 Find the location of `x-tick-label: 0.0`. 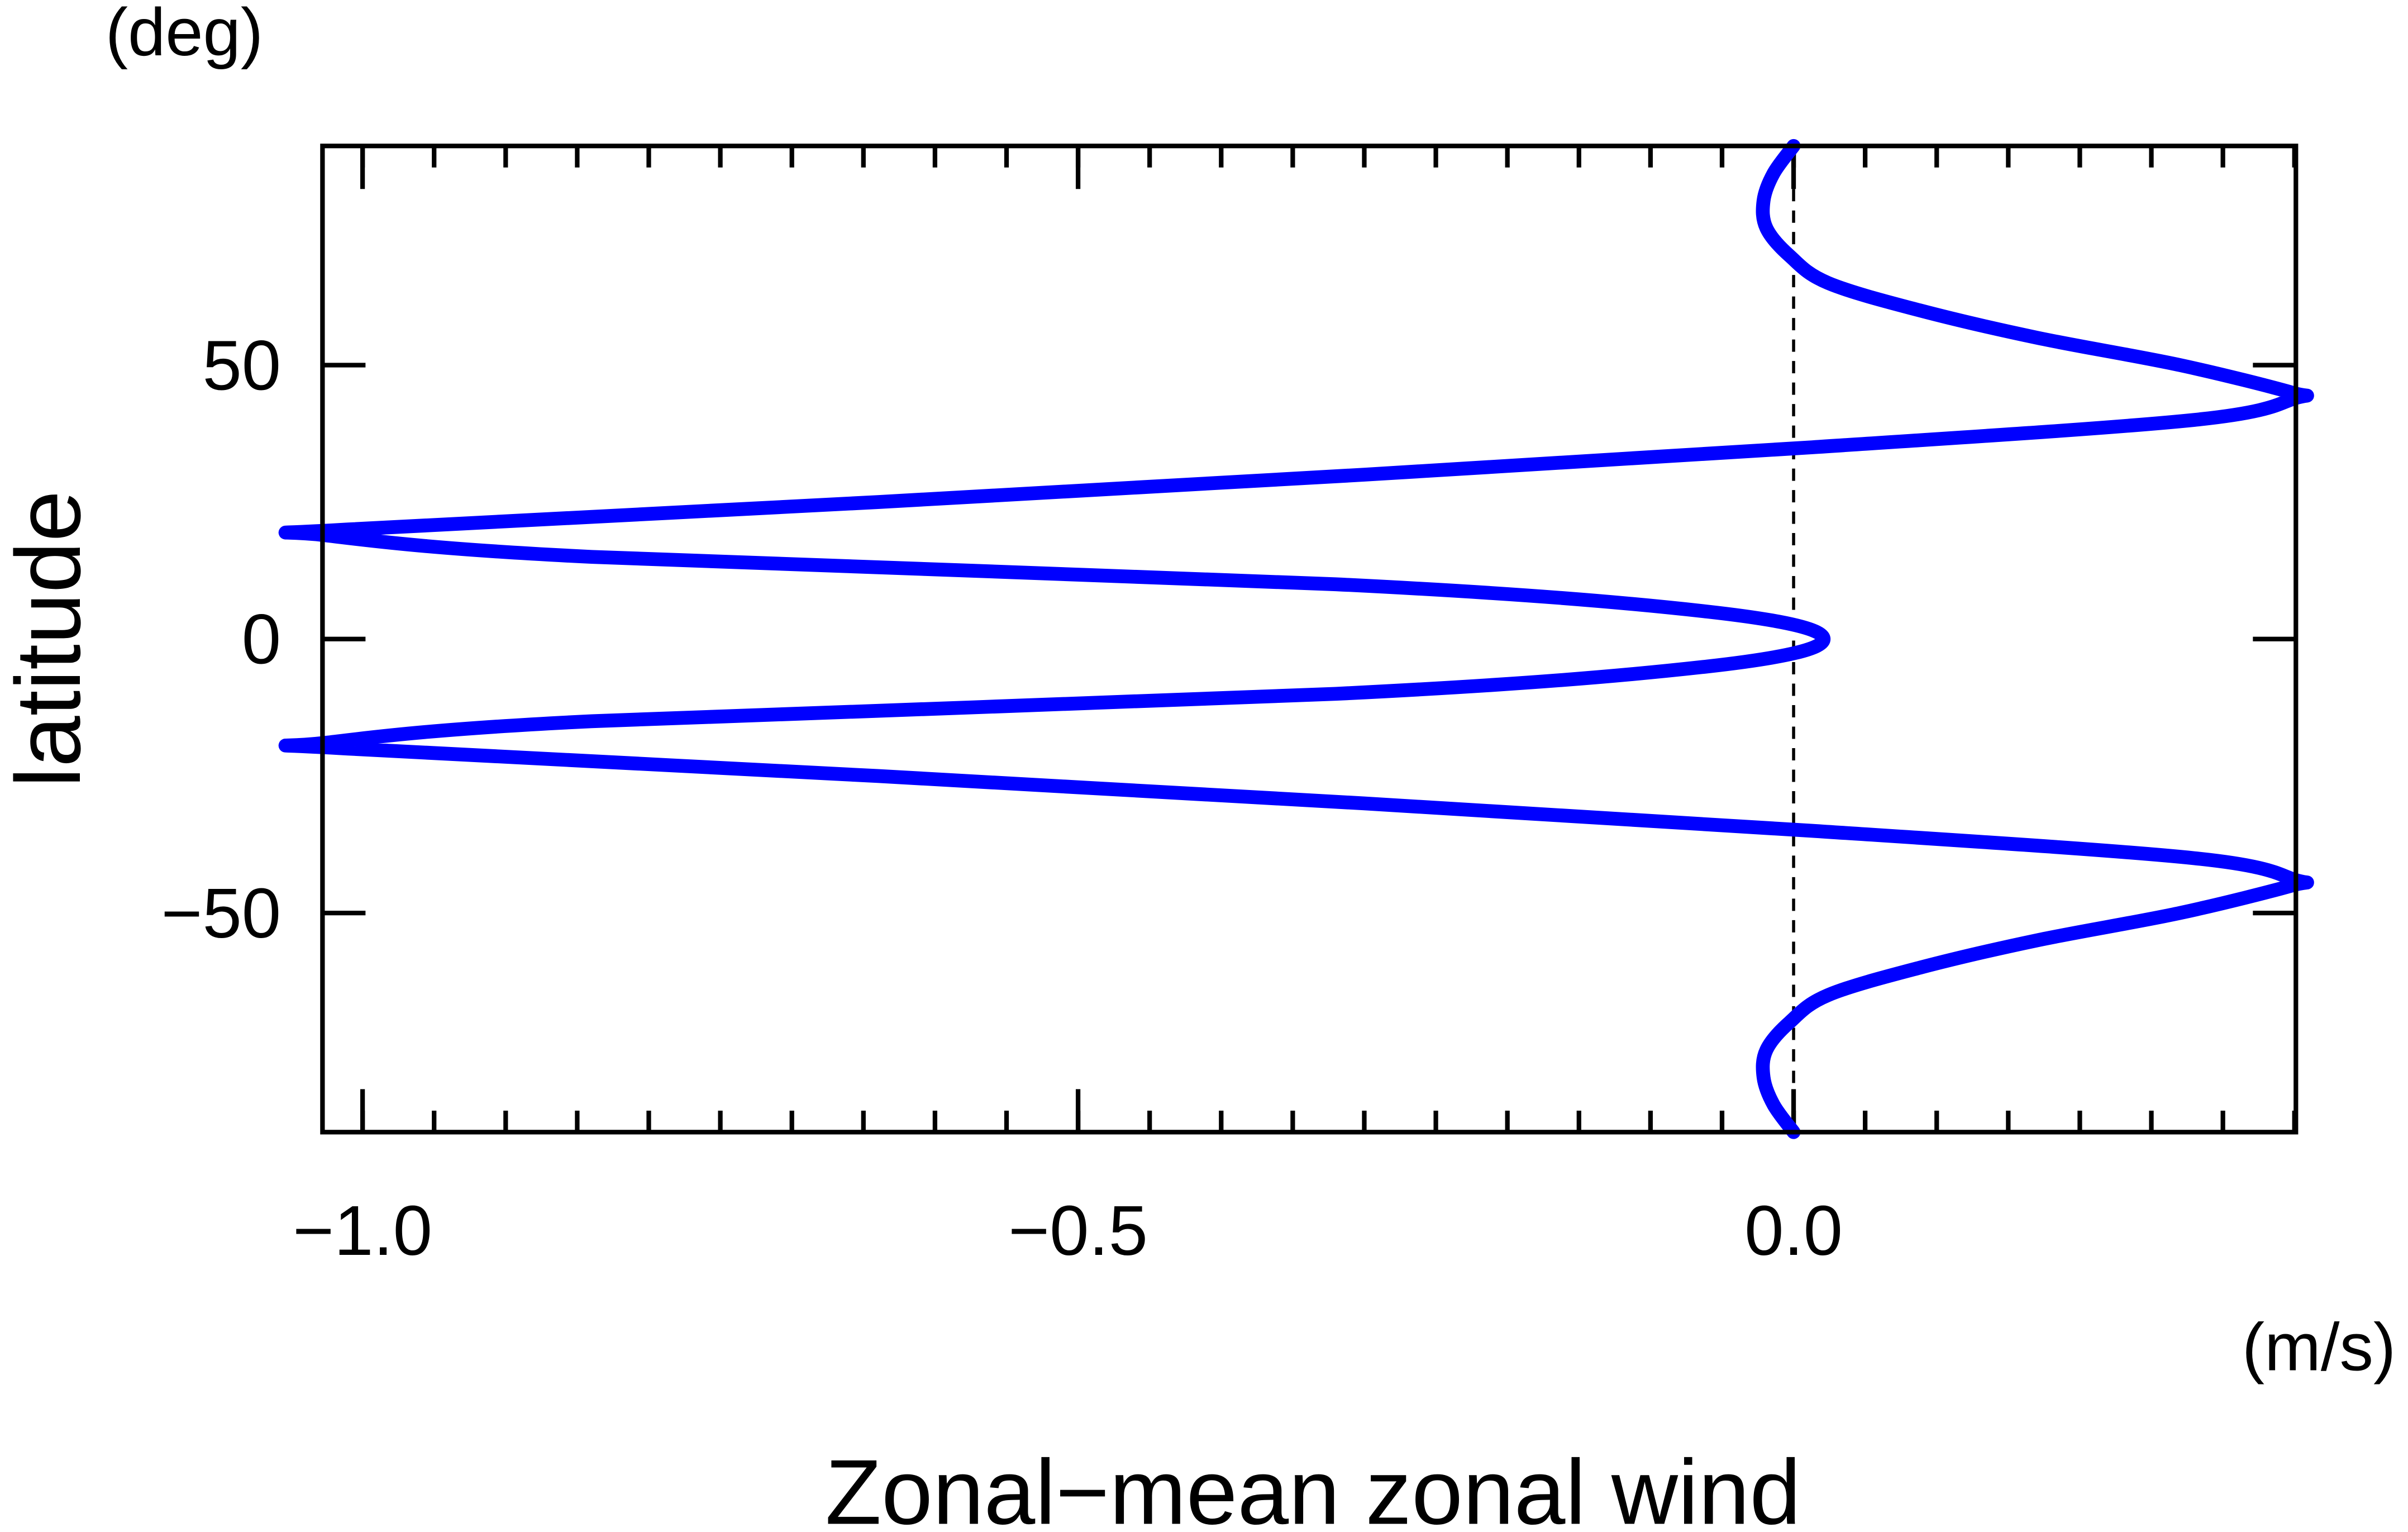

x-tick-label: 0.0 is located at coordinates (1793, 1230).